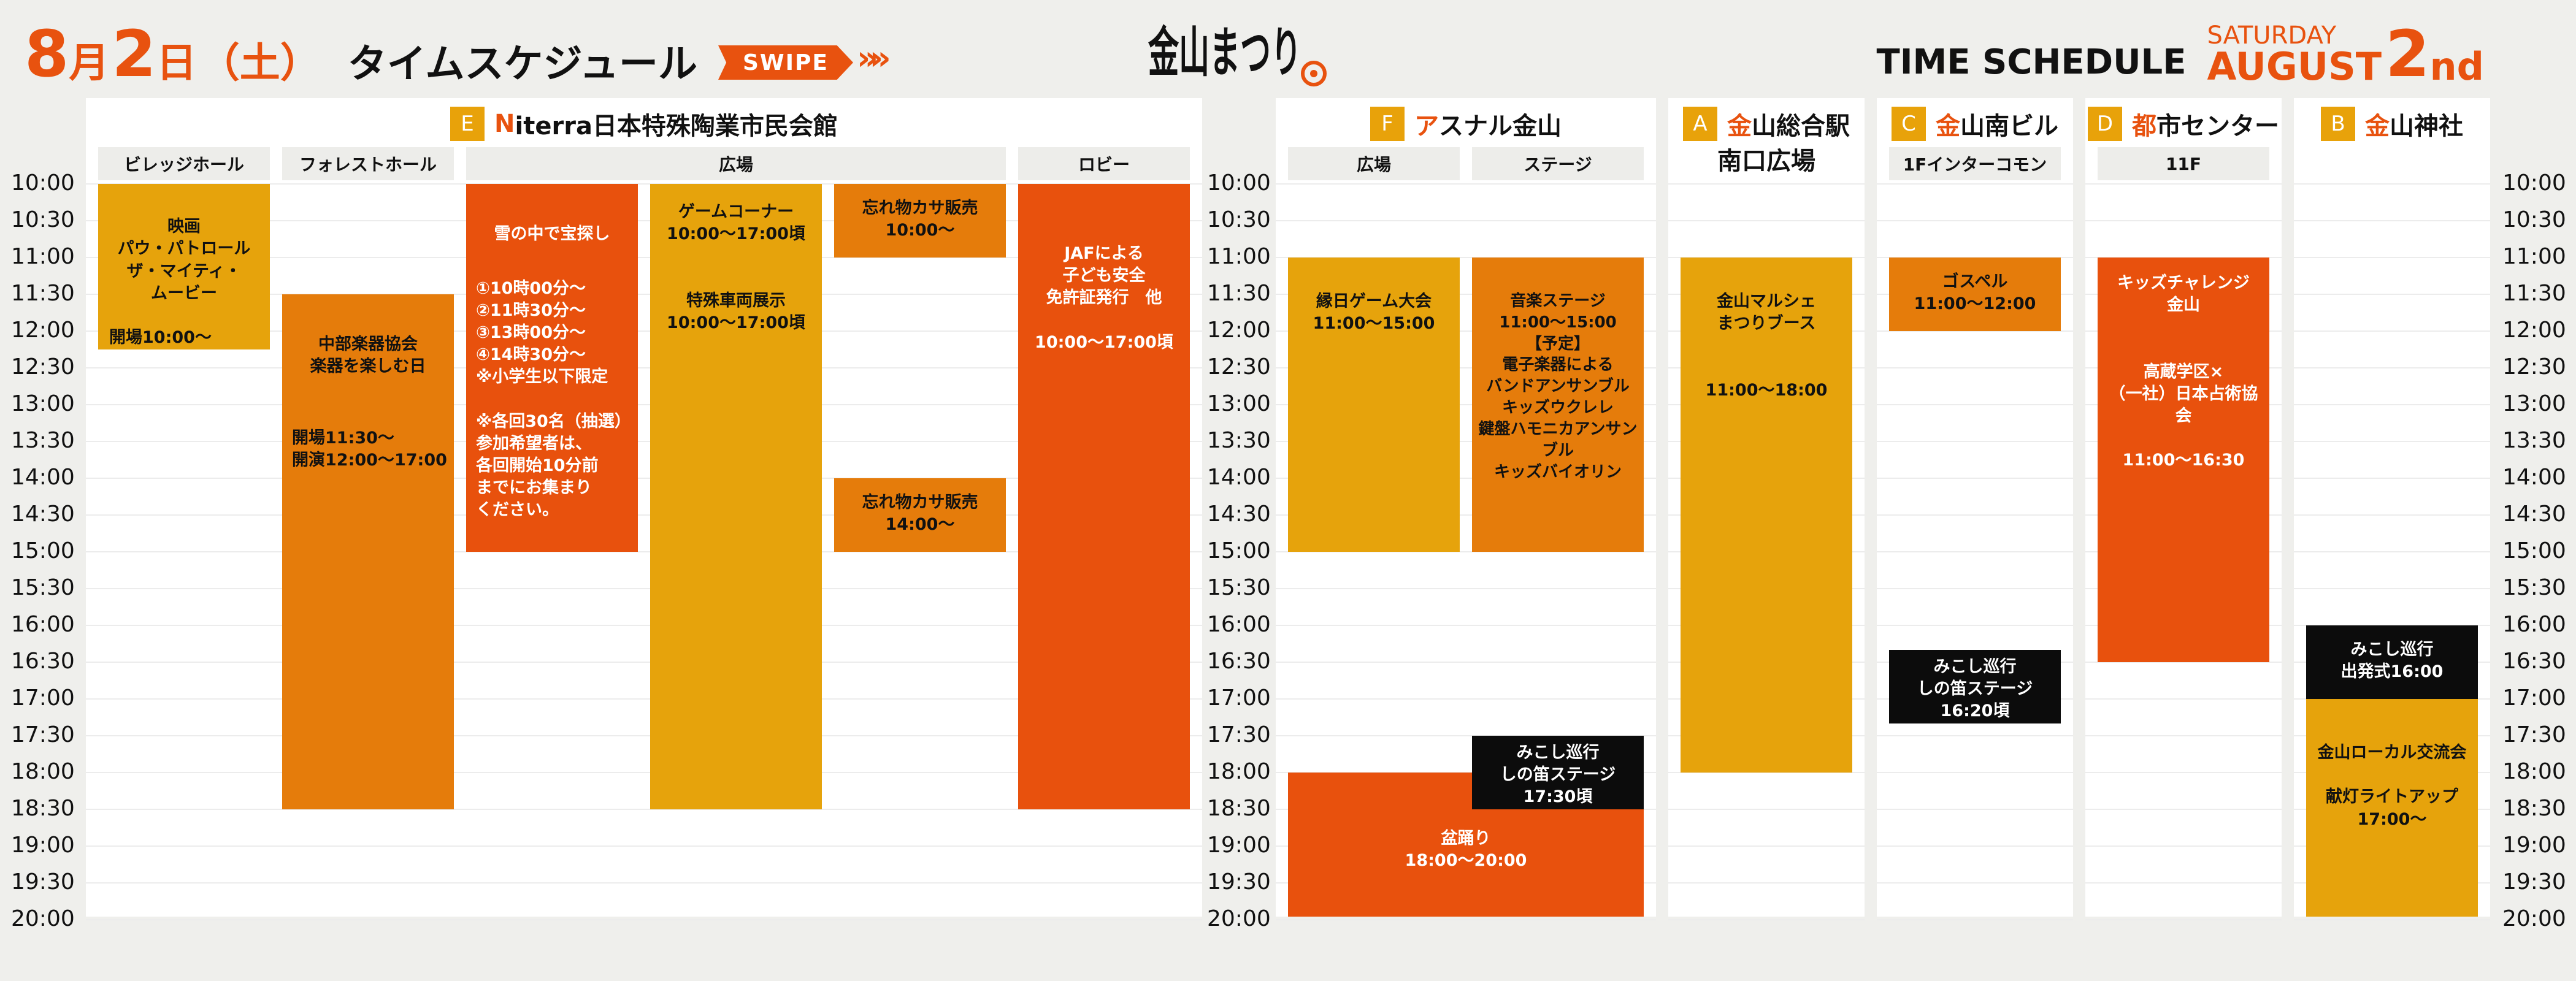 This screenshot has width=2576, height=981. Describe the element at coordinates (2392, 808) in the screenshot. I see `event-block: 金山ローカル交流会 献灯ライトアップ 17:00～` at that location.